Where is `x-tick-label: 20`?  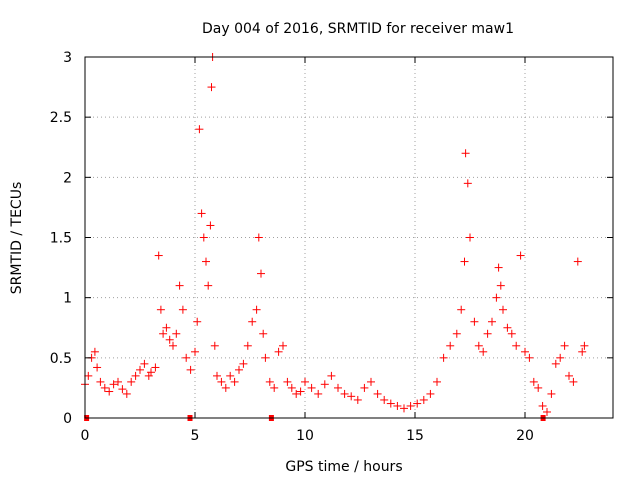 x-tick-label: 20 is located at coordinates (525, 436).